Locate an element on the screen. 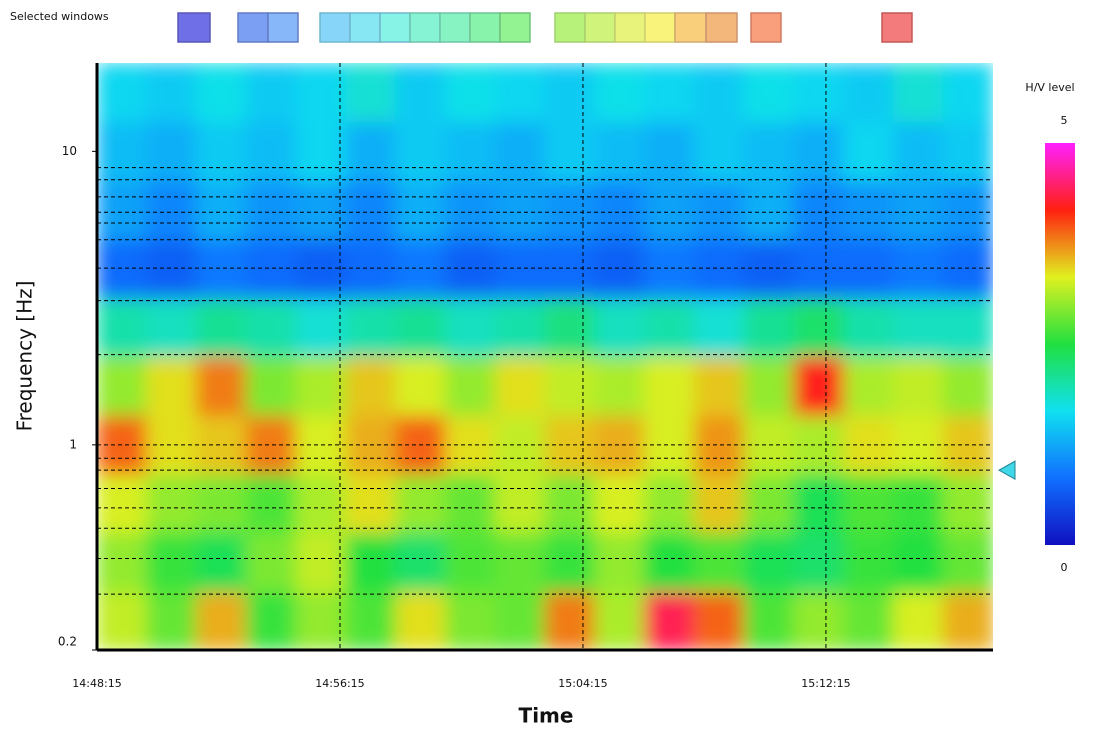  y-tick-label: 10 is located at coordinates (69, 151).